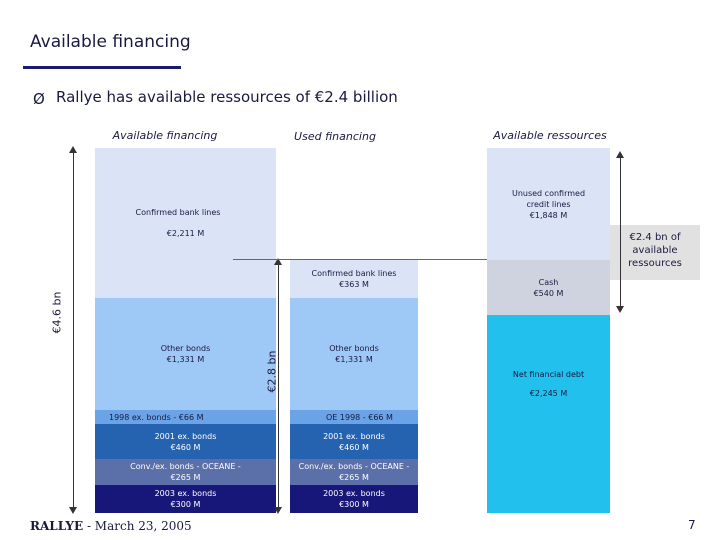 The height and width of the screenshot is (540, 720). I want to click on available-confirmed-bank-lines: Confirmed bank lines €2,211 M, so click(185, 223).